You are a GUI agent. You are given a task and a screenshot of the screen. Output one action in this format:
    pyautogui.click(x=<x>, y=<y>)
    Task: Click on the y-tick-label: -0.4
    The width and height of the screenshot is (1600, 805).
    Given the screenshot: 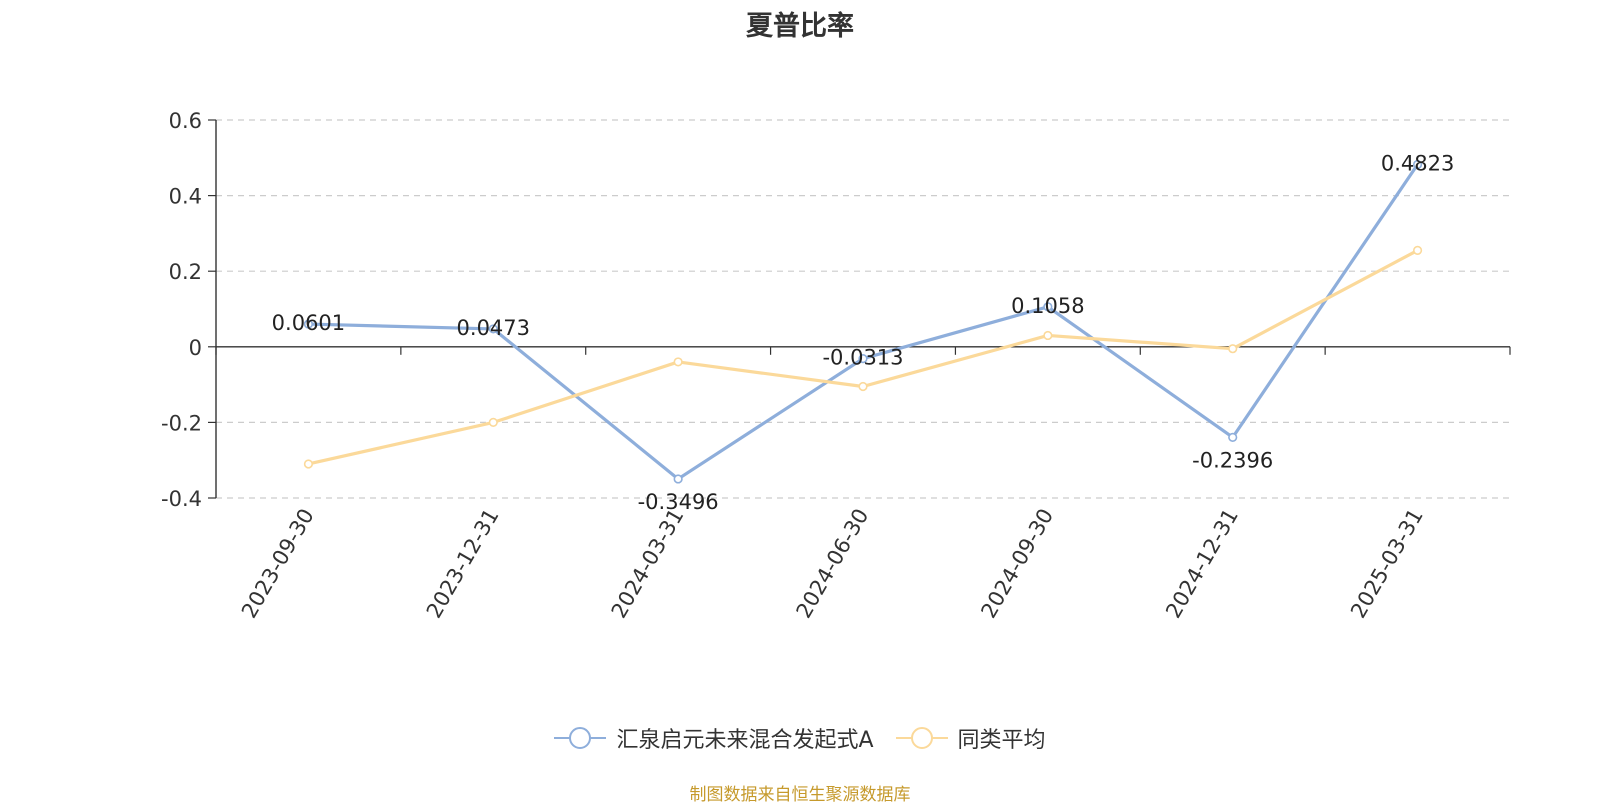 What is the action you would take?
    pyautogui.click(x=181, y=499)
    